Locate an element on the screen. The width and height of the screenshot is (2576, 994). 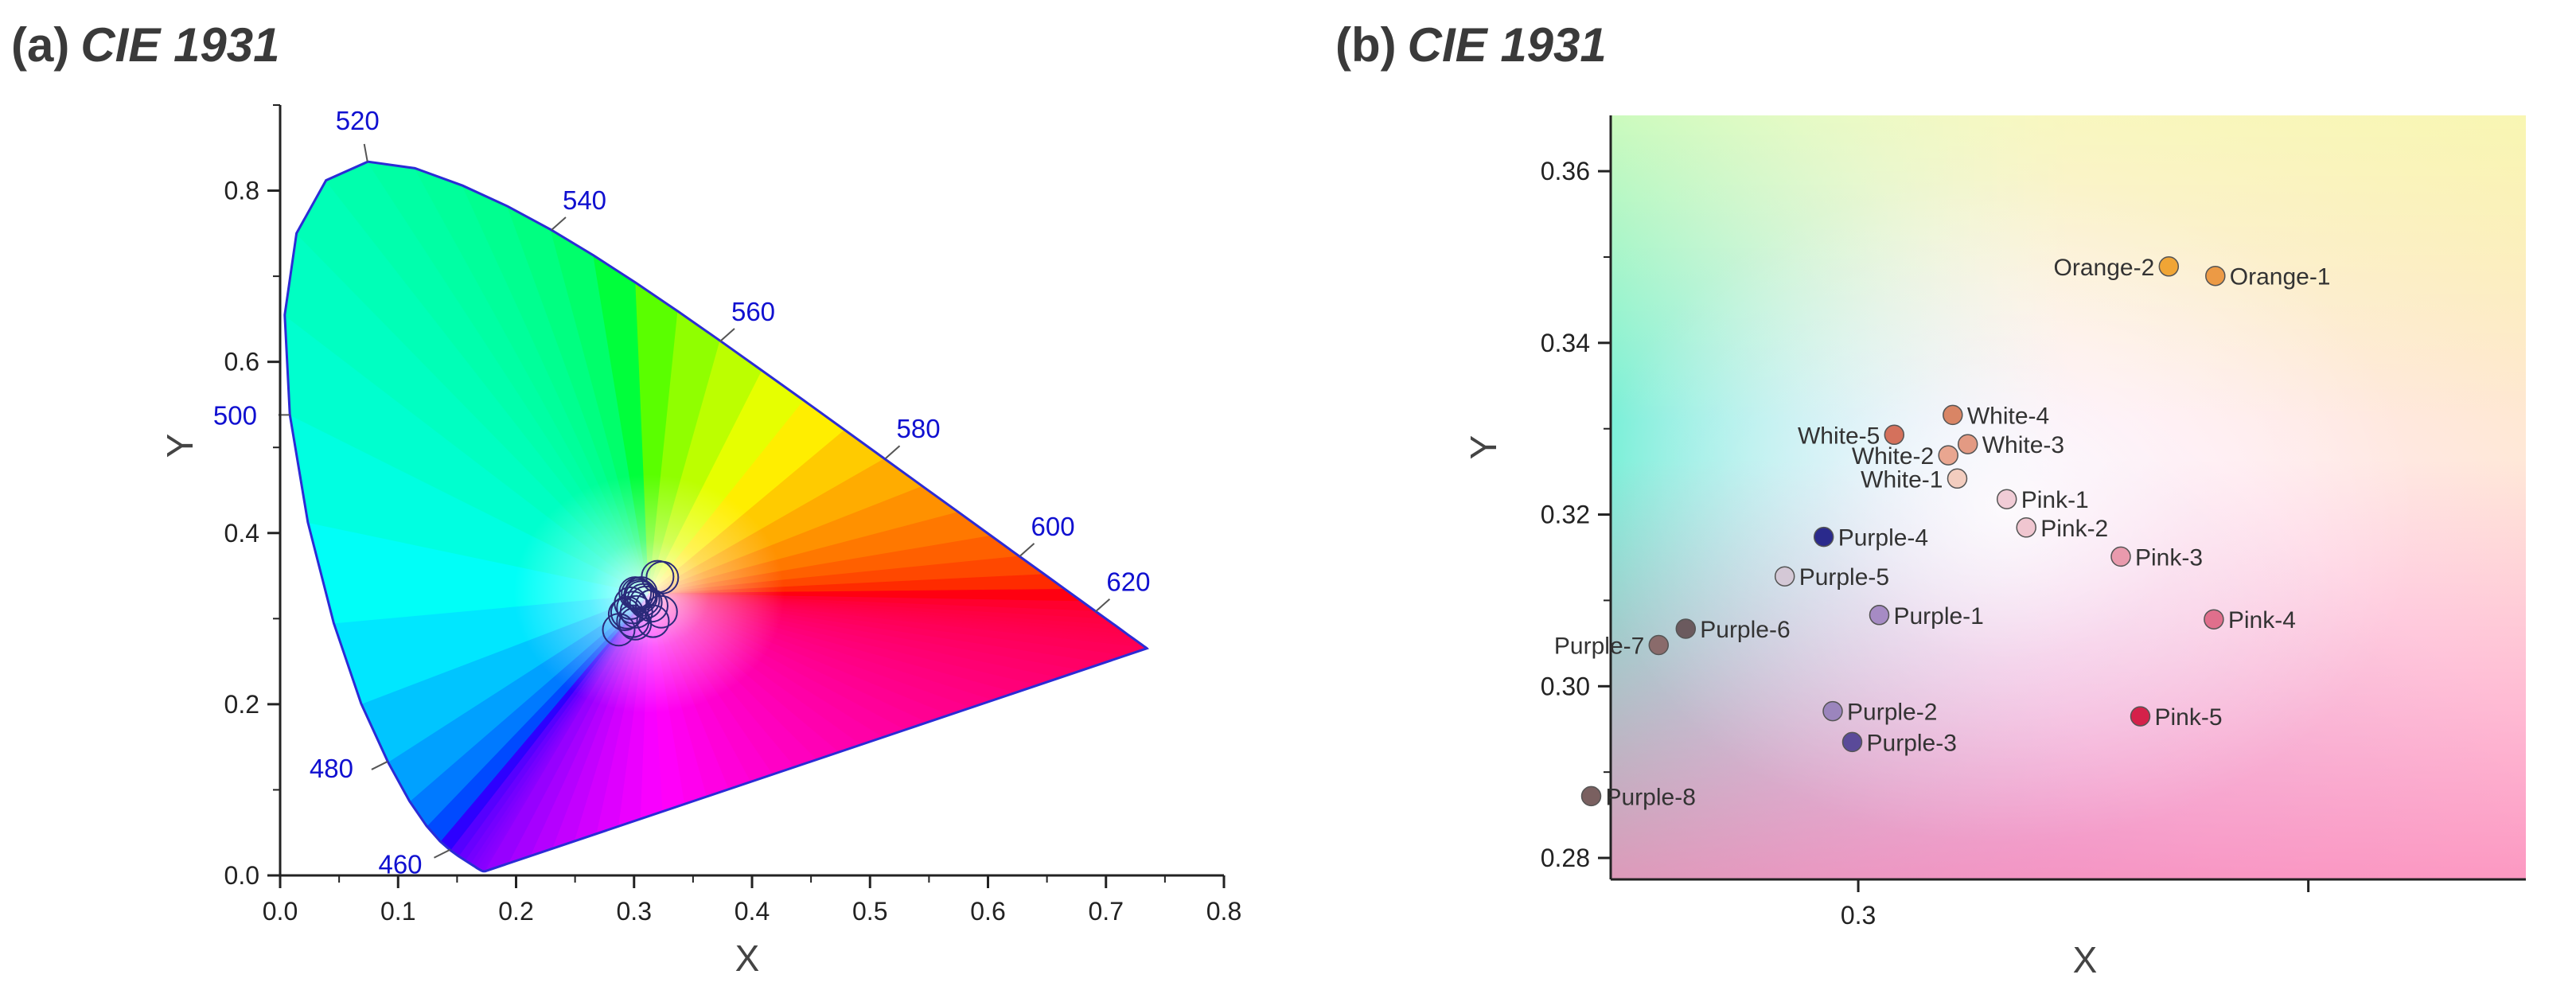
wavelength-label: 540 is located at coordinates (584, 200).